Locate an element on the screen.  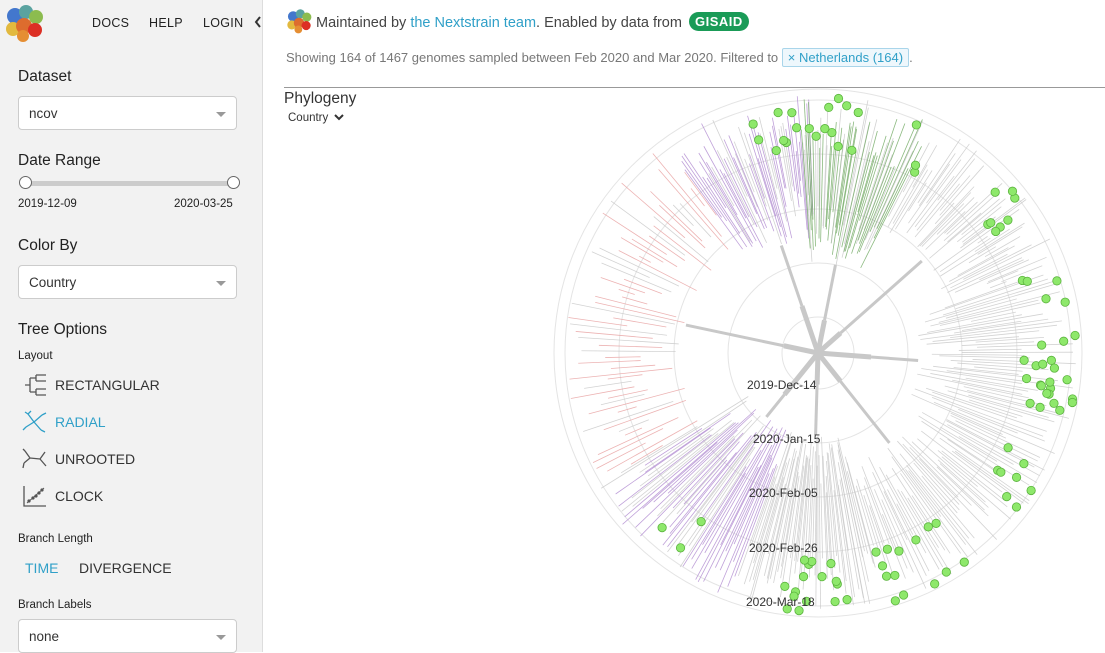
login-link: LOGIN is located at coordinates (223, 23).